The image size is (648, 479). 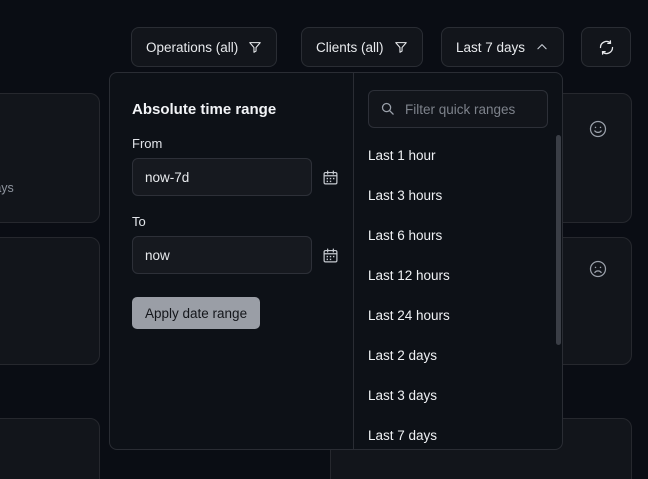 I want to click on time-range-label: Last 7 days, so click(x=491, y=47).